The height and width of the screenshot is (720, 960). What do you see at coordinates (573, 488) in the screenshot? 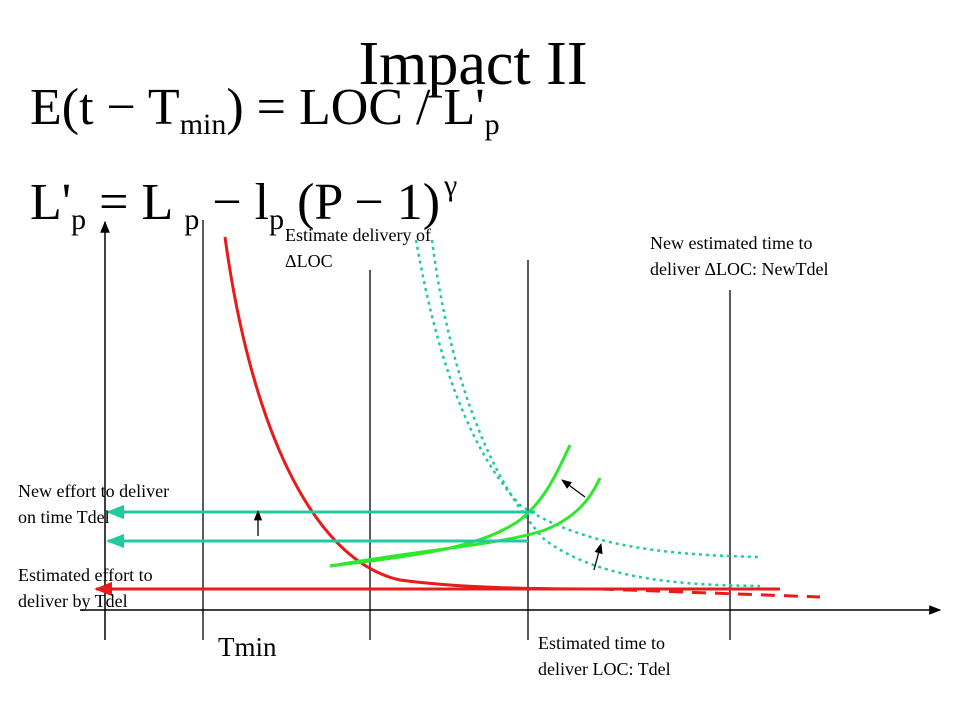
I see `curve-shift-arrow-upper` at bounding box center [573, 488].